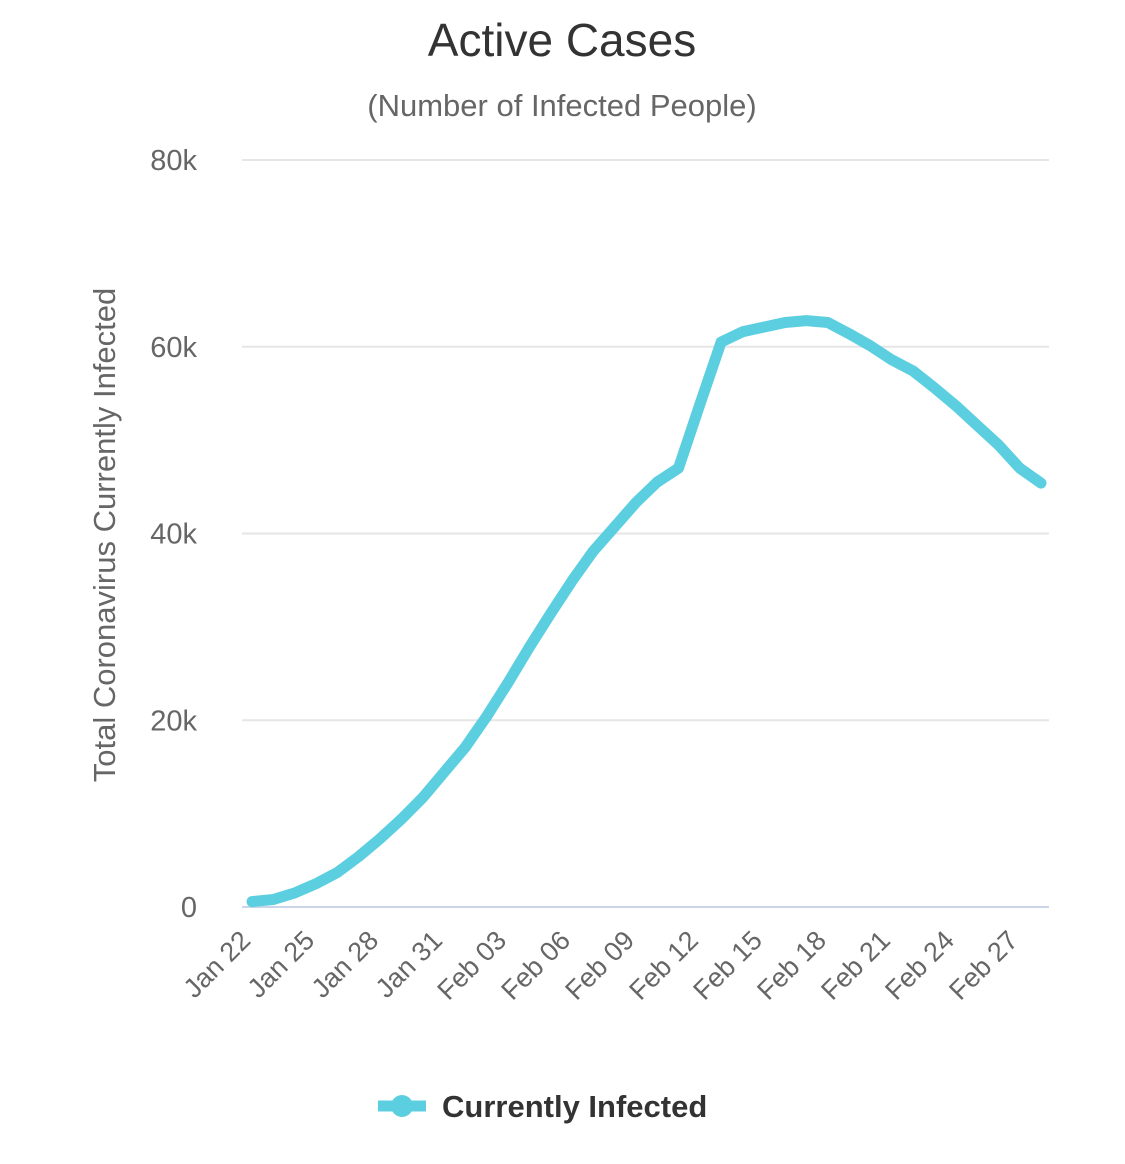 The width and height of the screenshot is (1125, 1164). What do you see at coordinates (402, 1106) in the screenshot?
I see `legend-point-marker` at bounding box center [402, 1106].